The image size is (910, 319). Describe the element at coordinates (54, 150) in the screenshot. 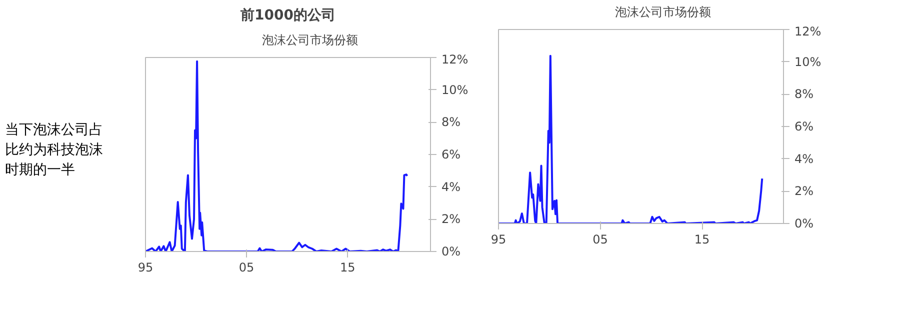

I see `text: 当下泡沫公司占比约为科技泡沫时期的一半` at that location.